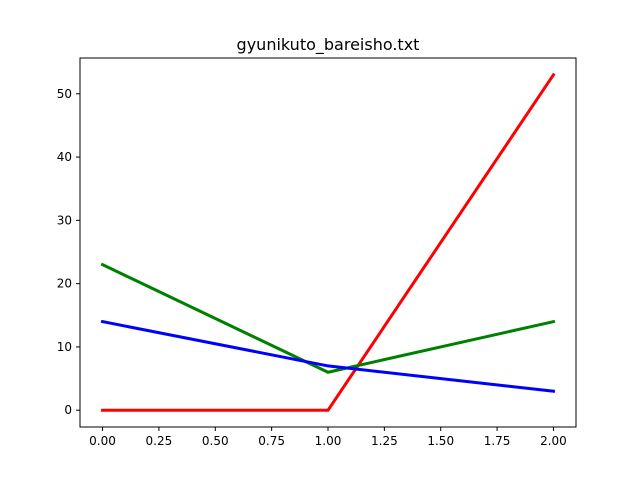  What do you see at coordinates (271, 441) in the screenshot?
I see `x-tick-label: 0.75` at bounding box center [271, 441].